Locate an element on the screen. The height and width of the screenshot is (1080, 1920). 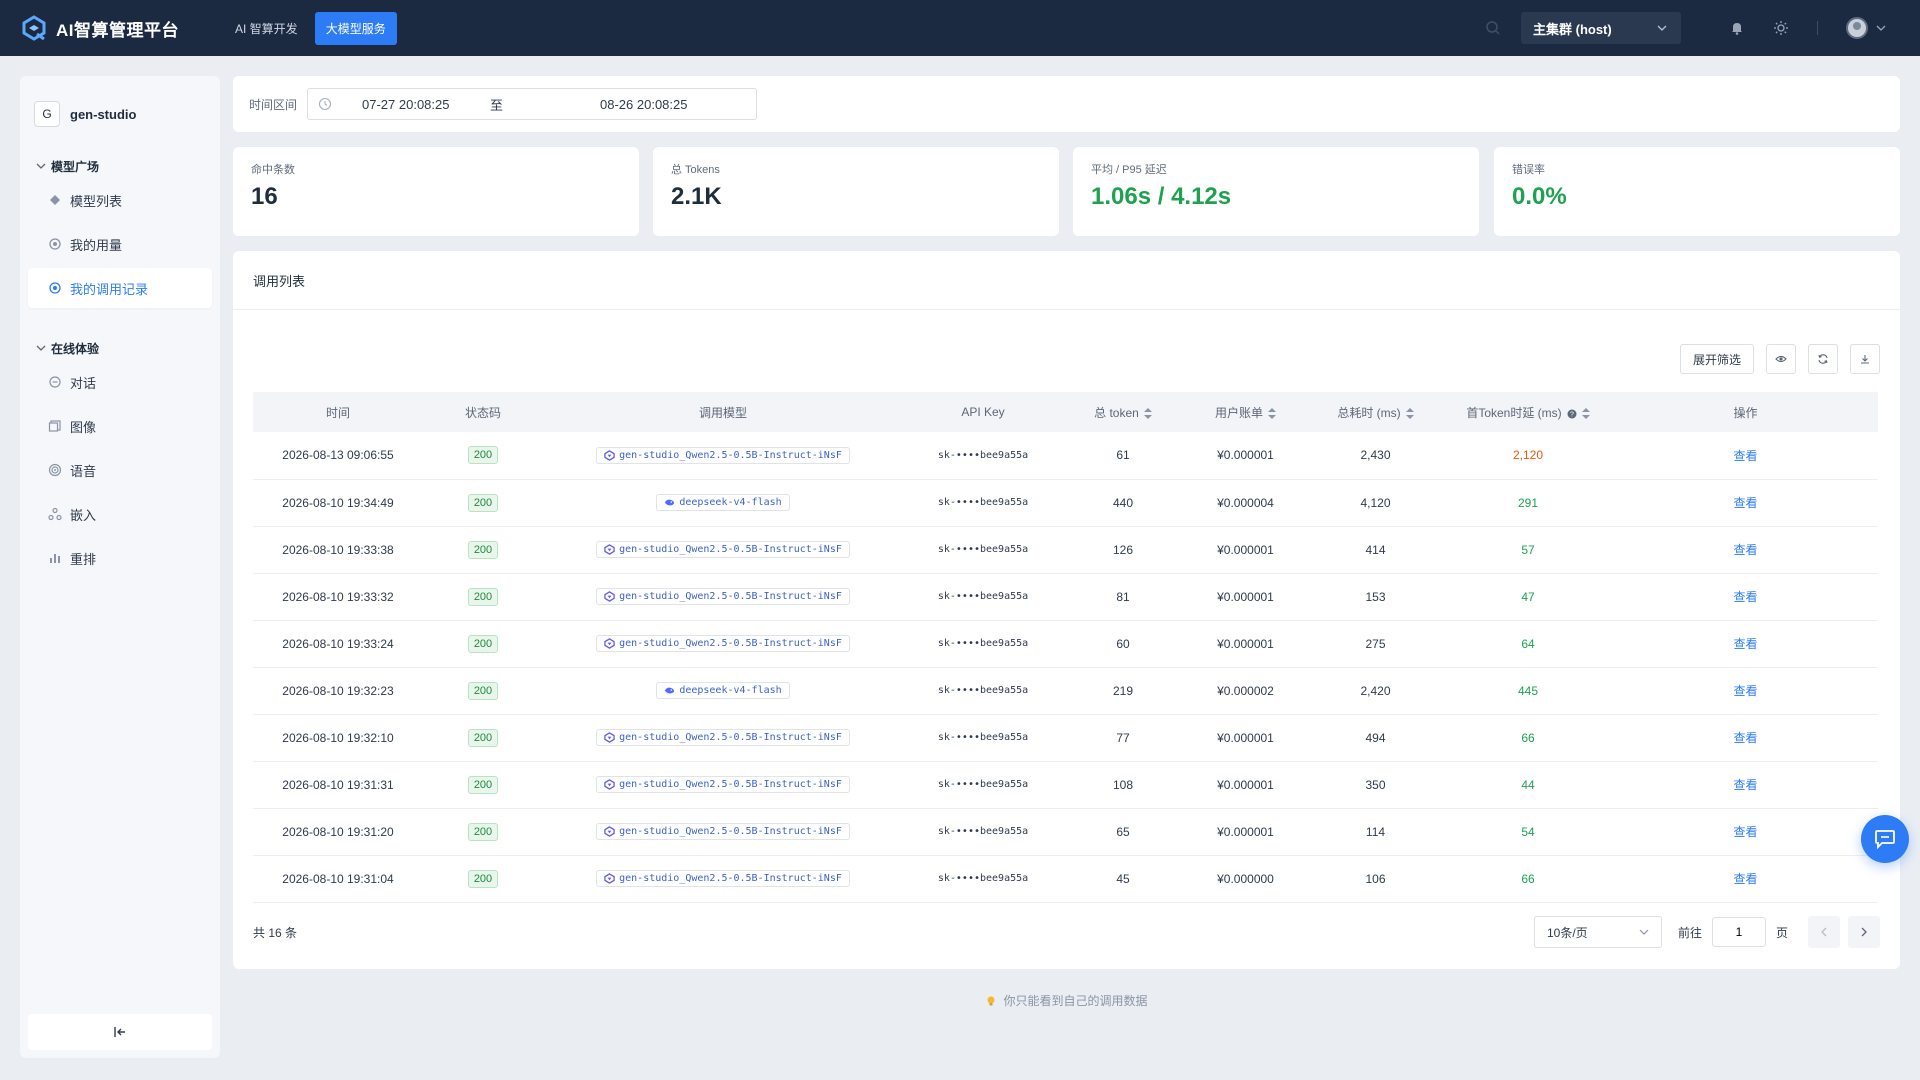
avatar is located at coordinates (1857, 28).